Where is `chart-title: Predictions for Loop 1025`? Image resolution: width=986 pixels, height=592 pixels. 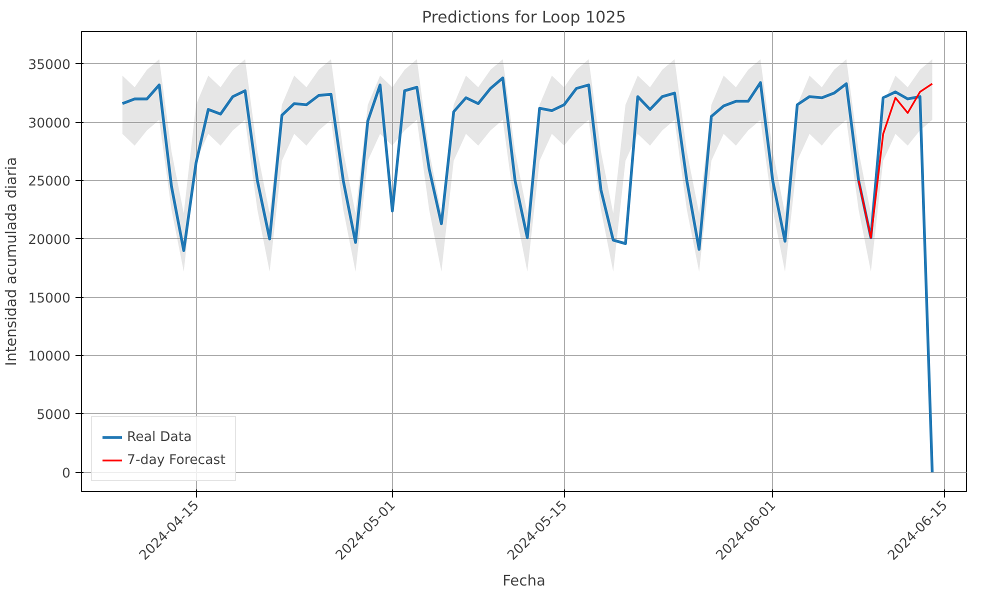
chart-title: Predictions for Loop 1025 is located at coordinates (524, 17).